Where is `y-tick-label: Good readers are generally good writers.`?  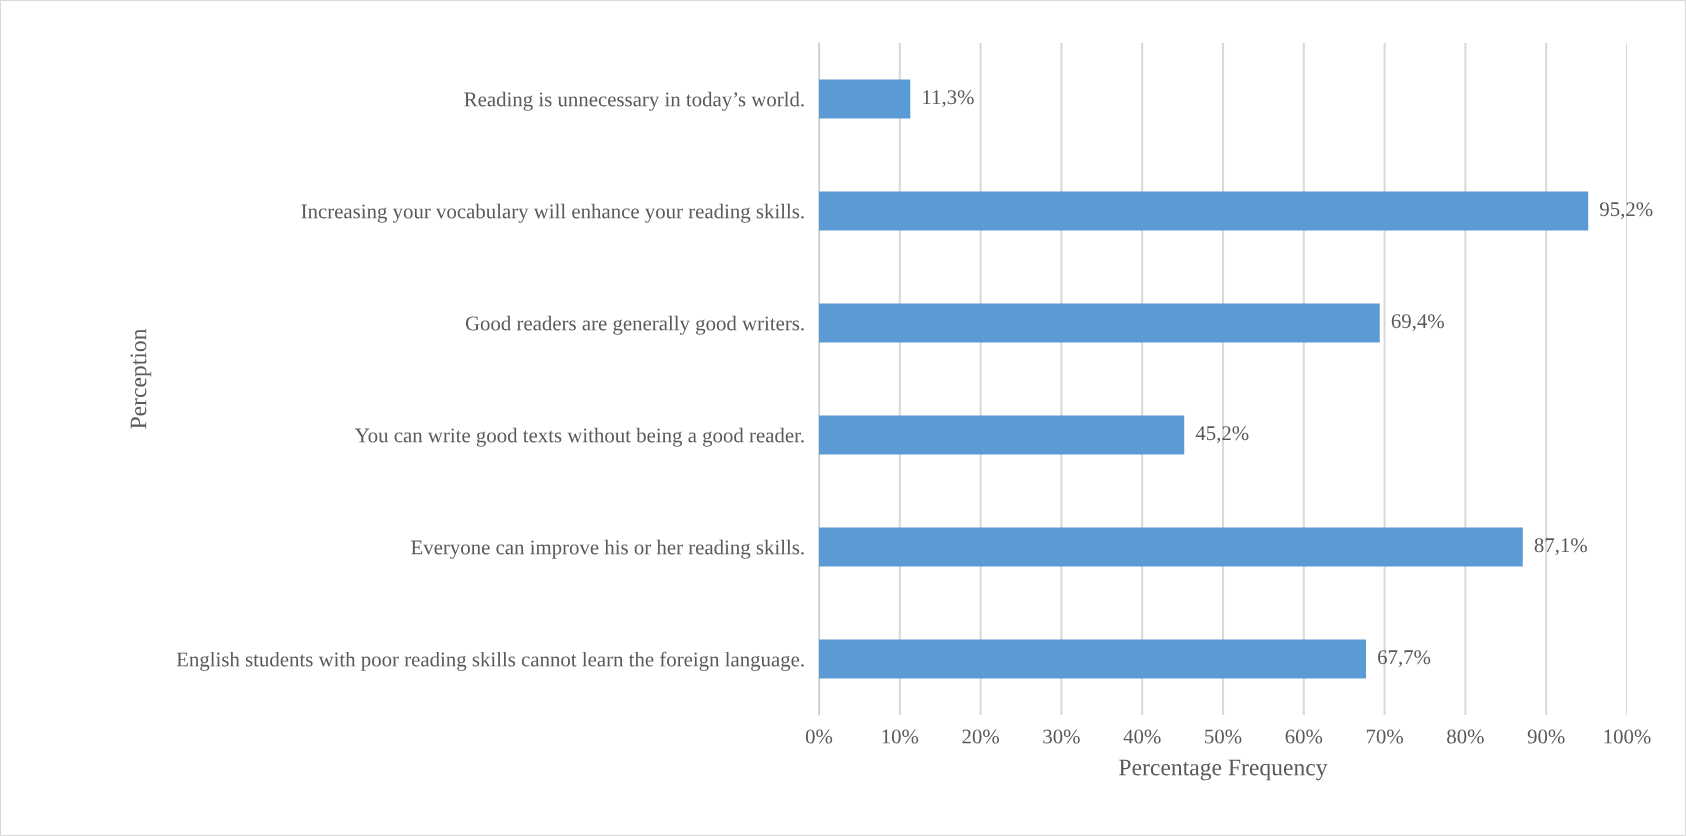
y-tick-label: Good readers are generally good writers. is located at coordinates (634, 325).